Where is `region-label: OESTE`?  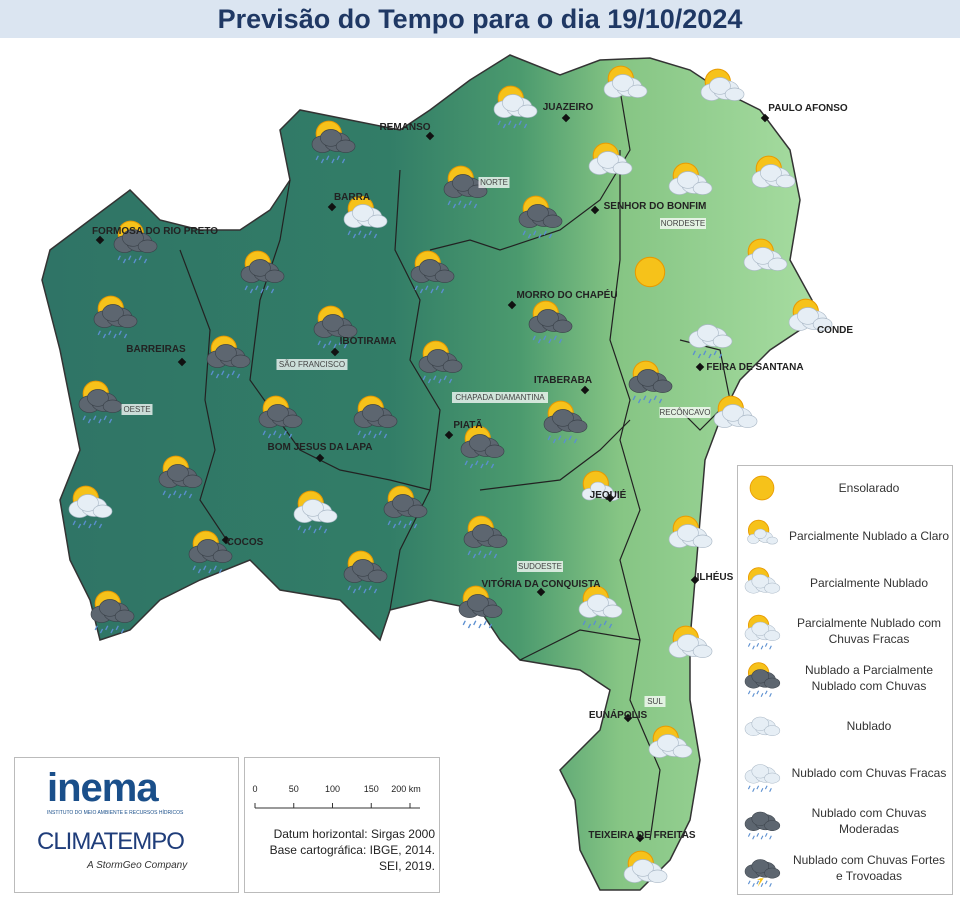 region-label: OESTE is located at coordinates (136, 409).